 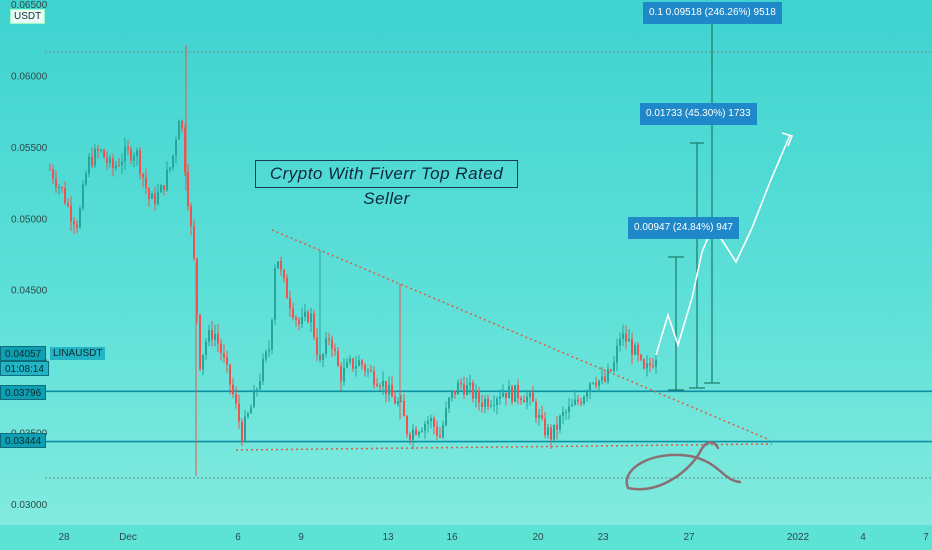 What do you see at coordinates (452, 537) in the screenshot?
I see `x-tick-label: 16` at bounding box center [452, 537].